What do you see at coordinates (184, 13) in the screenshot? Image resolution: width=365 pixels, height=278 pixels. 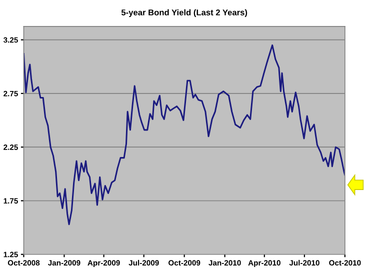 I see `chart-title: 5-year Bond Yield (Last 2 Years)` at bounding box center [184, 13].